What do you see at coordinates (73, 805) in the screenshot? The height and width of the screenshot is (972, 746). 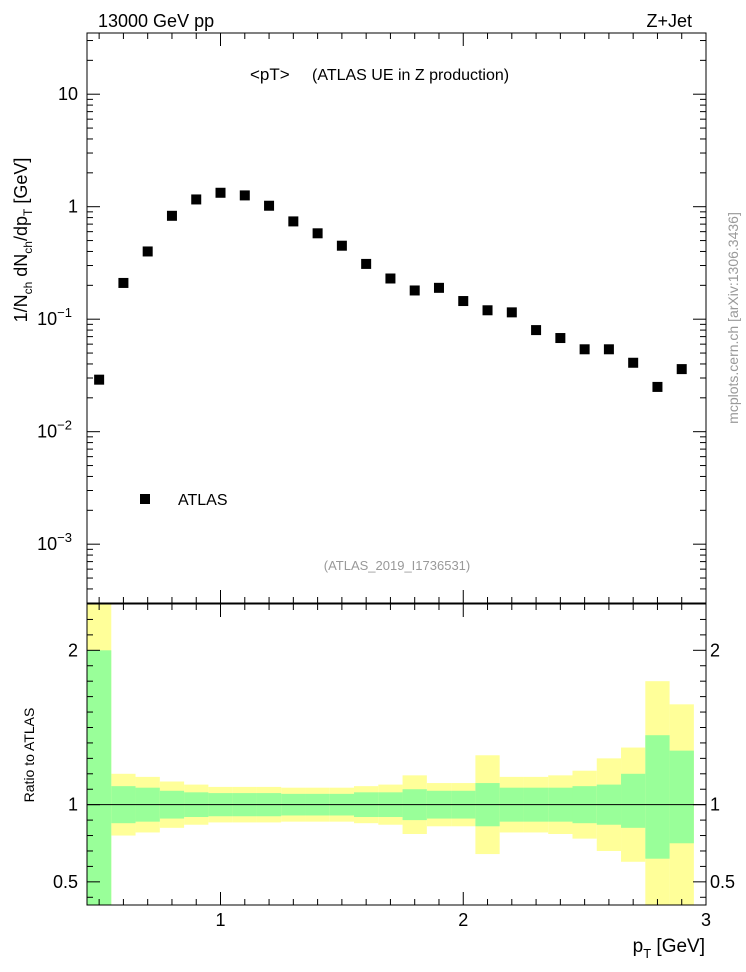 I see `ratio-y-tick-label: 1` at bounding box center [73, 805].